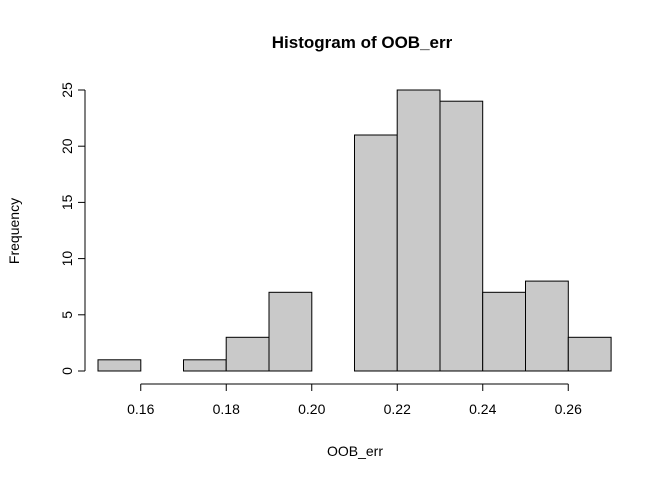  I want to click on x-tick-label: 0.22, so click(397, 409).